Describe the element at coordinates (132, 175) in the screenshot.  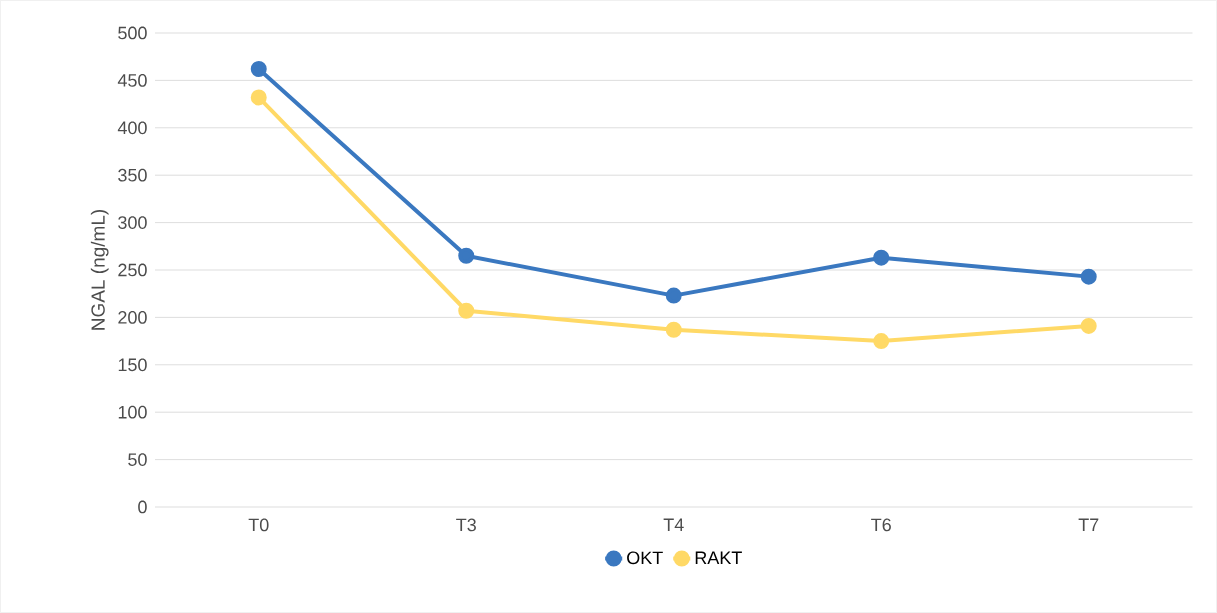
I see `y-tick-label: 350` at that location.